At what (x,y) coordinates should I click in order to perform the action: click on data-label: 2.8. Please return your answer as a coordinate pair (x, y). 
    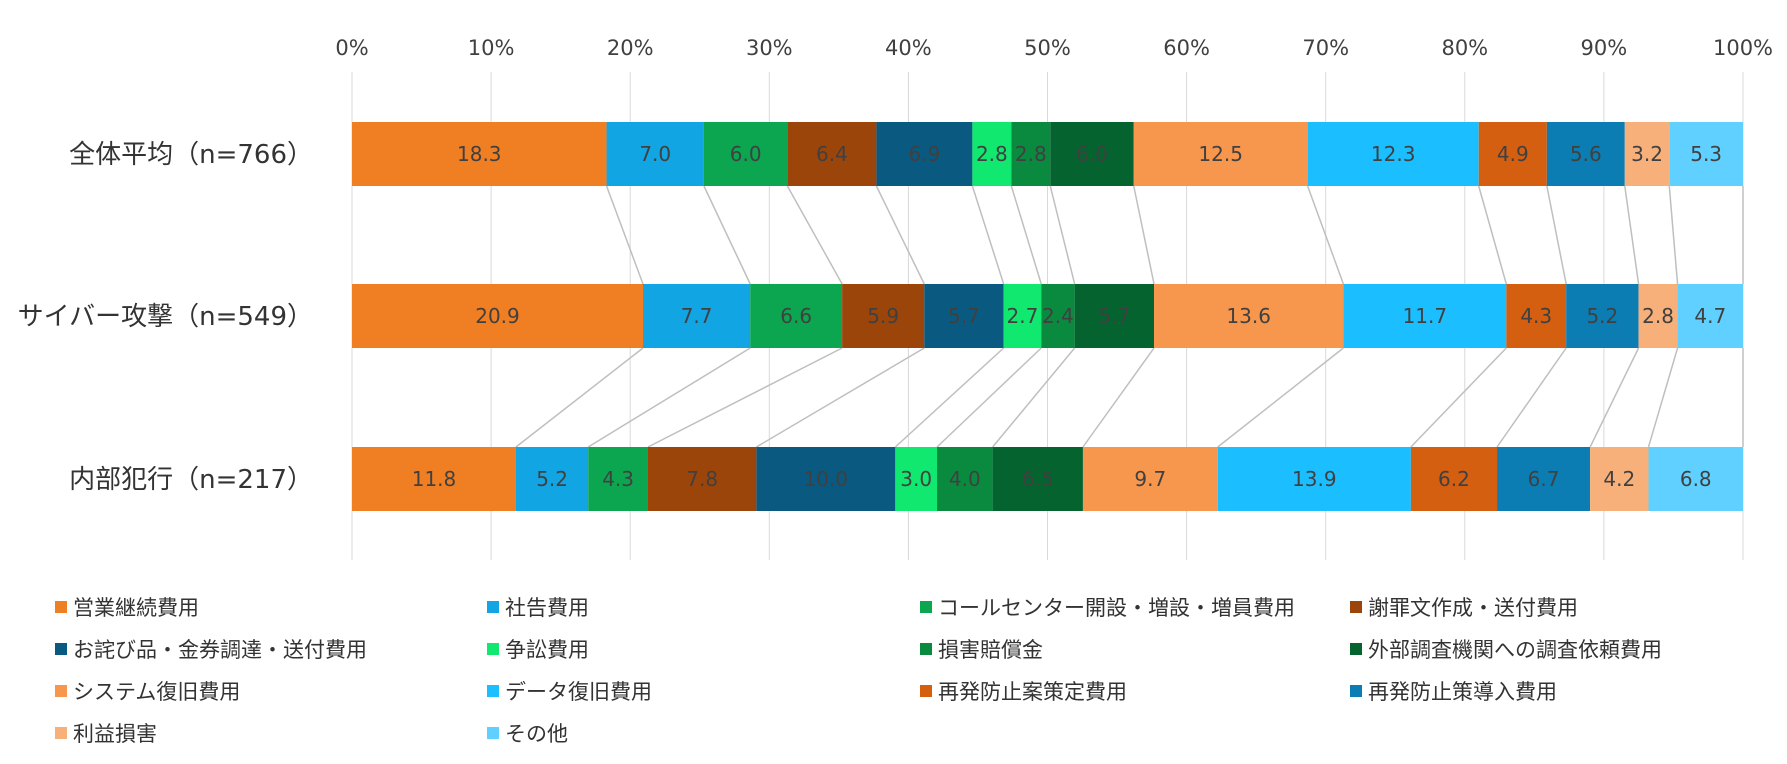
    Looking at the image, I should click on (992, 154).